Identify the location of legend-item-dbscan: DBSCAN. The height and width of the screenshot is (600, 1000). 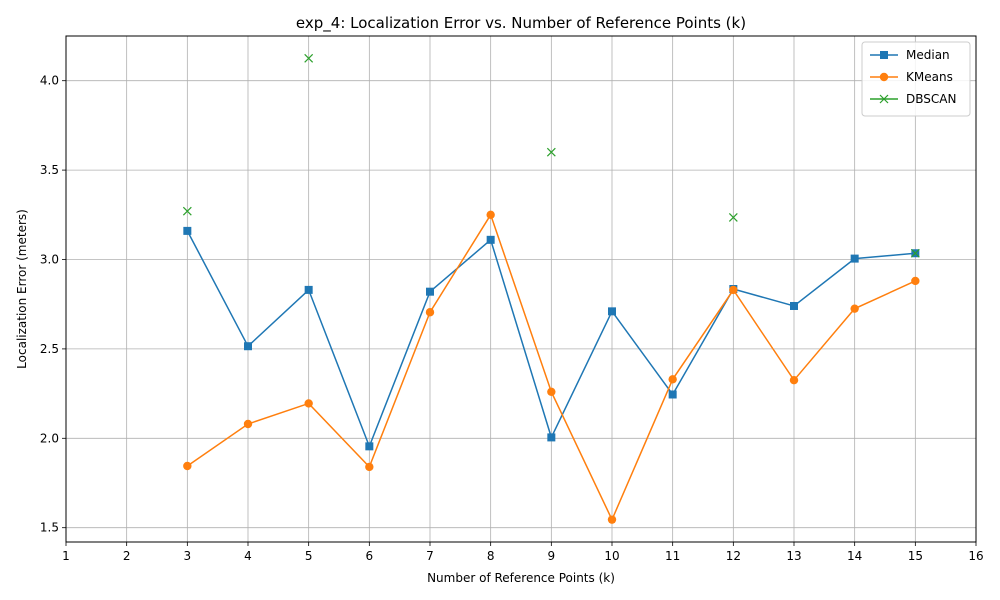
(913, 99).